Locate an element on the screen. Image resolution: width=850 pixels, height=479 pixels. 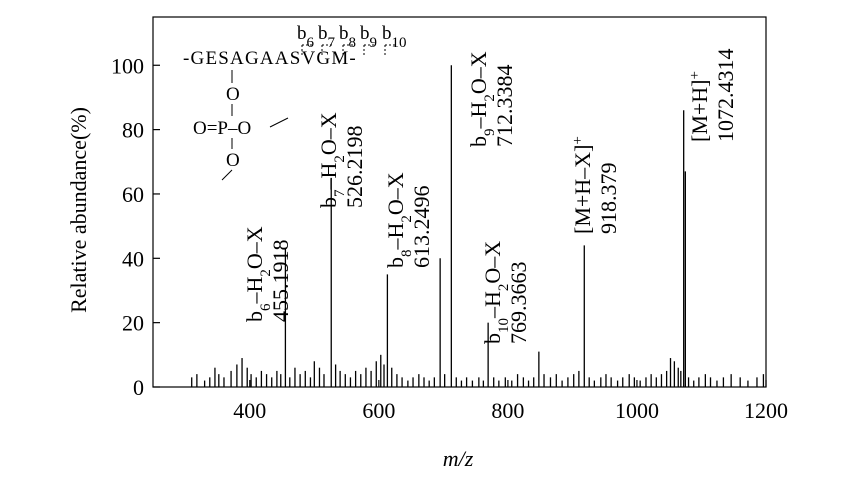
y-axis-title: Relative abundance(%) is located at coordinates (78, 210).